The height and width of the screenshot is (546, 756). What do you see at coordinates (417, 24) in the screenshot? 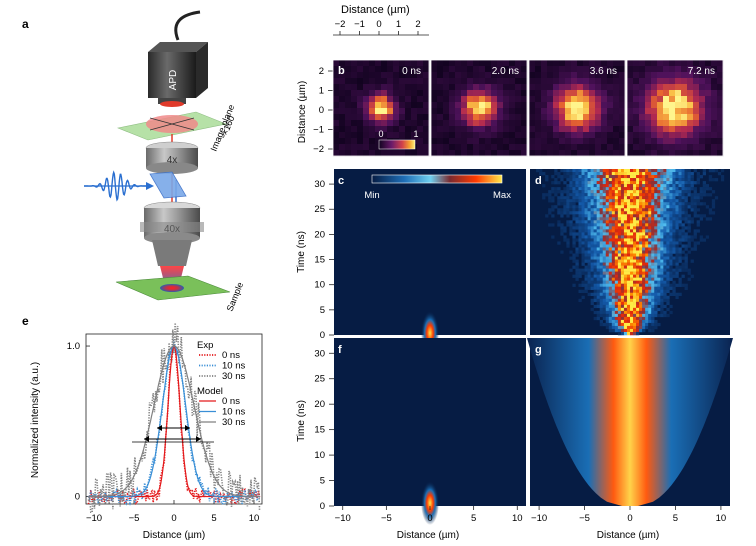
I see `panel-b-top-tick: 2` at bounding box center [417, 24].